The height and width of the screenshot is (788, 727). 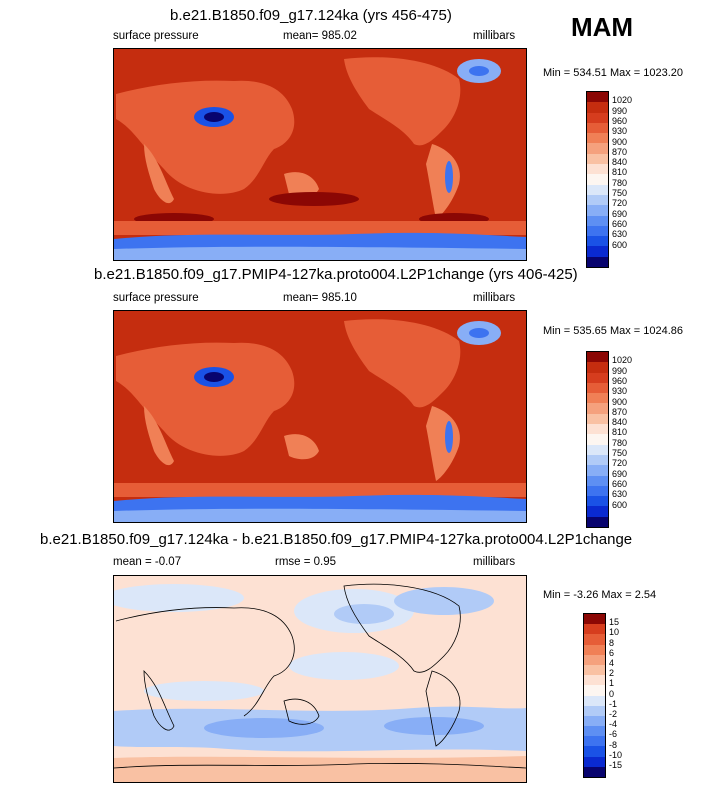 What do you see at coordinates (613, 714) in the screenshot?
I see `panel-3-colorbar-tick-label: -2` at bounding box center [613, 714].